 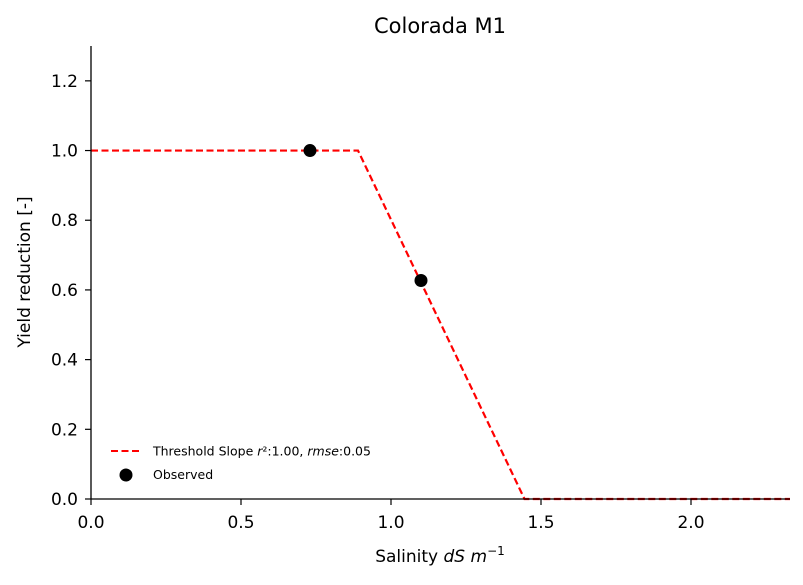 What do you see at coordinates (126, 475) in the screenshot?
I see `legend-marker-observed` at bounding box center [126, 475].